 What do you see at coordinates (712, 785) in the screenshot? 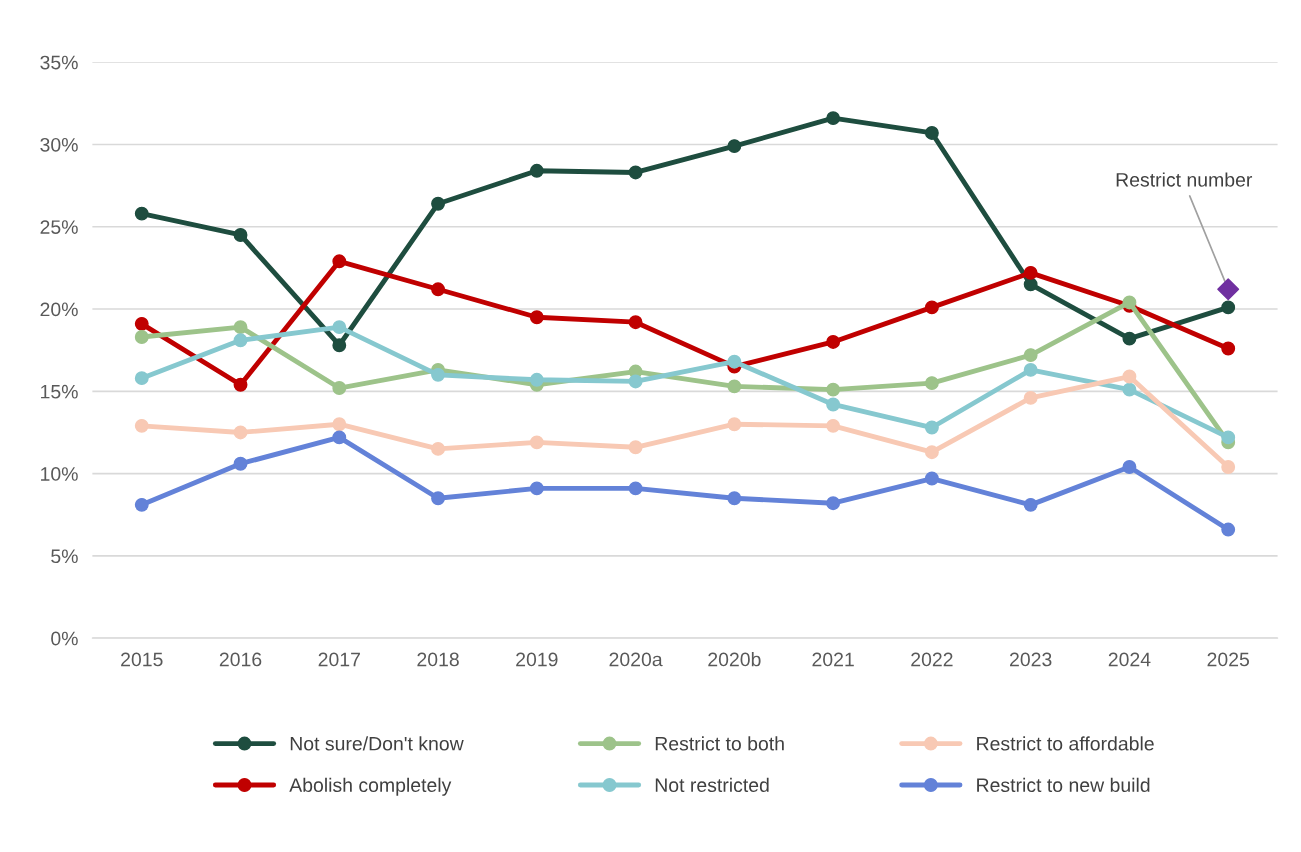
I see `legend-label: Not restricted` at bounding box center [712, 785].